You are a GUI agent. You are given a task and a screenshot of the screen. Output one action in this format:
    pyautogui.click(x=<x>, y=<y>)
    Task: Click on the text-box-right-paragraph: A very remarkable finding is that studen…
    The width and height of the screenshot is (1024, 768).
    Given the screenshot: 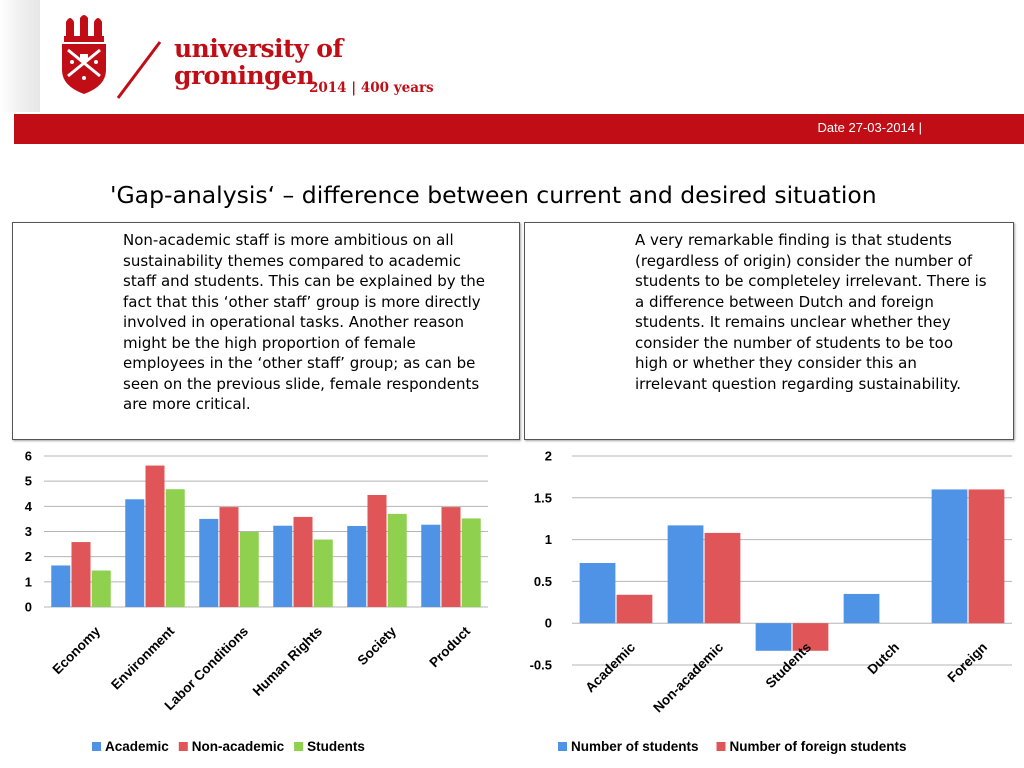 What is the action you would take?
    pyautogui.click(x=811, y=312)
    